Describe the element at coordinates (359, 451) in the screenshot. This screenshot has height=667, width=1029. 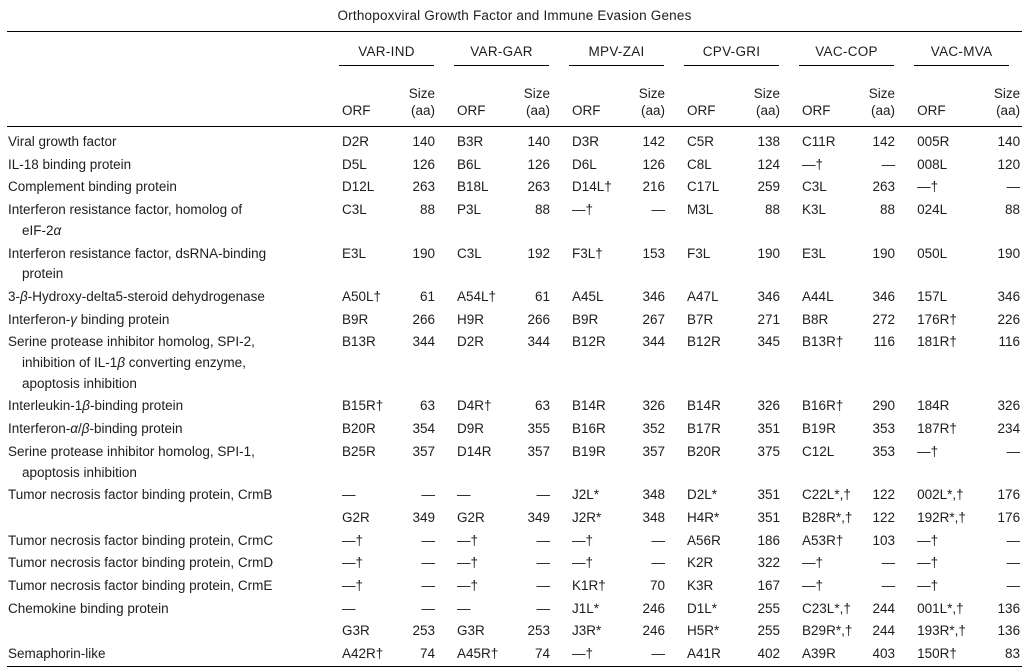
I see `orf-cell: B25R` at that location.